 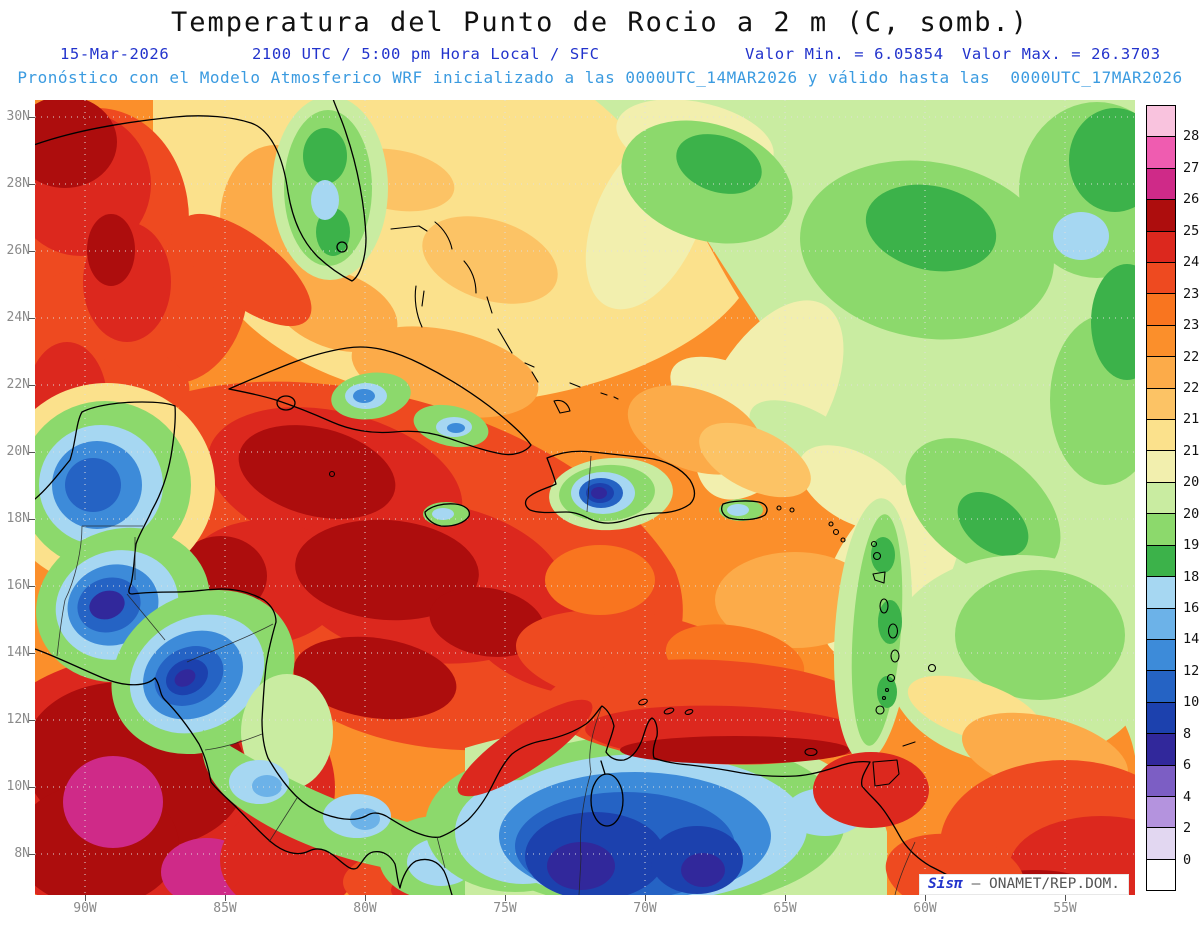 What do you see at coordinates (1191, 387) in the screenshot?
I see `colorbar-label-22: 22` at bounding box center [1191, 387].